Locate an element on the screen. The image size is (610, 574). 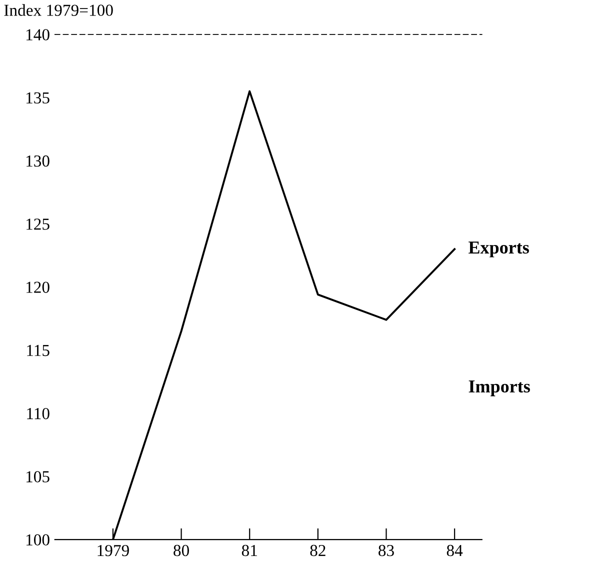
y-tick-label: 110 is located at coordinates (38, 414).